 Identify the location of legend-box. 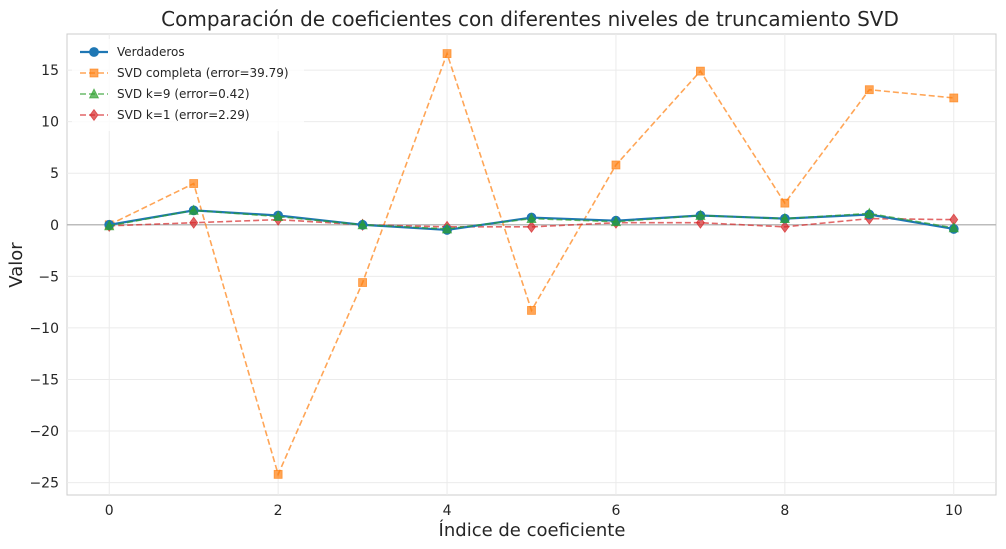
(188, 85).